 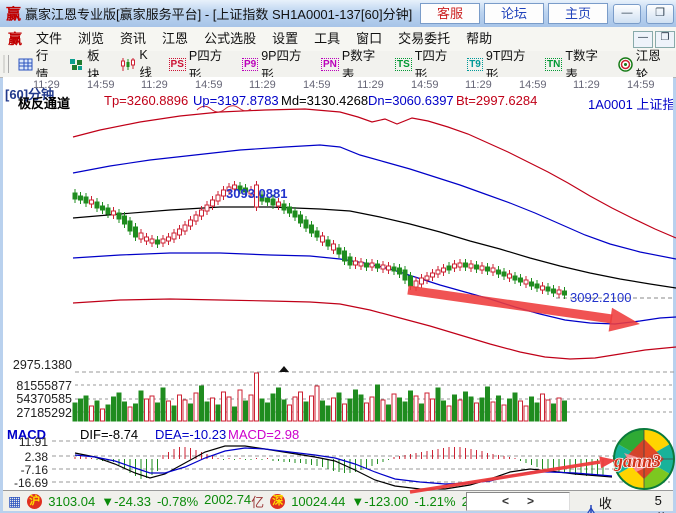 I want to click on volume-scale-2: 54370585, so click(x=44, y=399).